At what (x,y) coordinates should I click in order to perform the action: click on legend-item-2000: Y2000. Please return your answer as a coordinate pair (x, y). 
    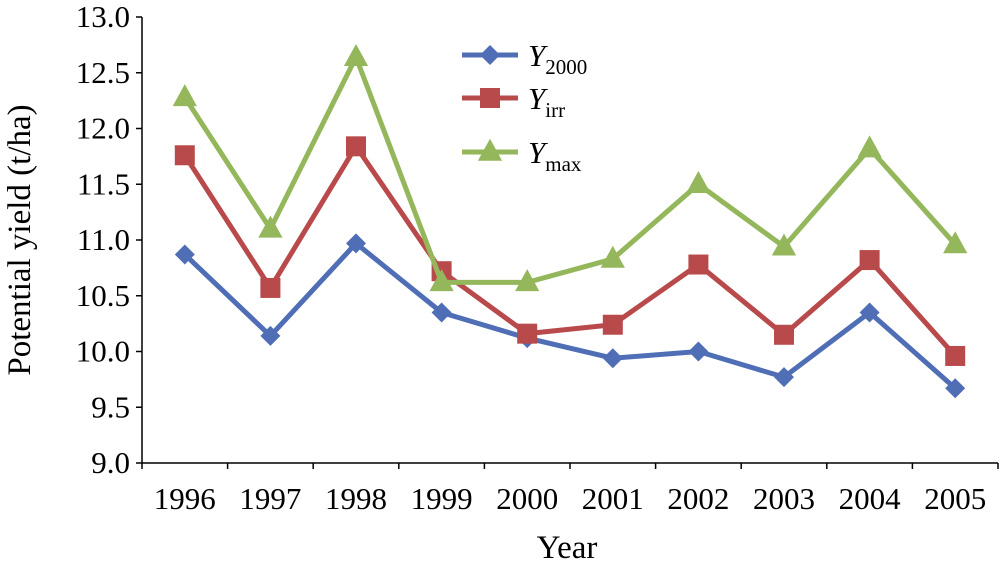
    Looking at the image, I should click on (524, 58).